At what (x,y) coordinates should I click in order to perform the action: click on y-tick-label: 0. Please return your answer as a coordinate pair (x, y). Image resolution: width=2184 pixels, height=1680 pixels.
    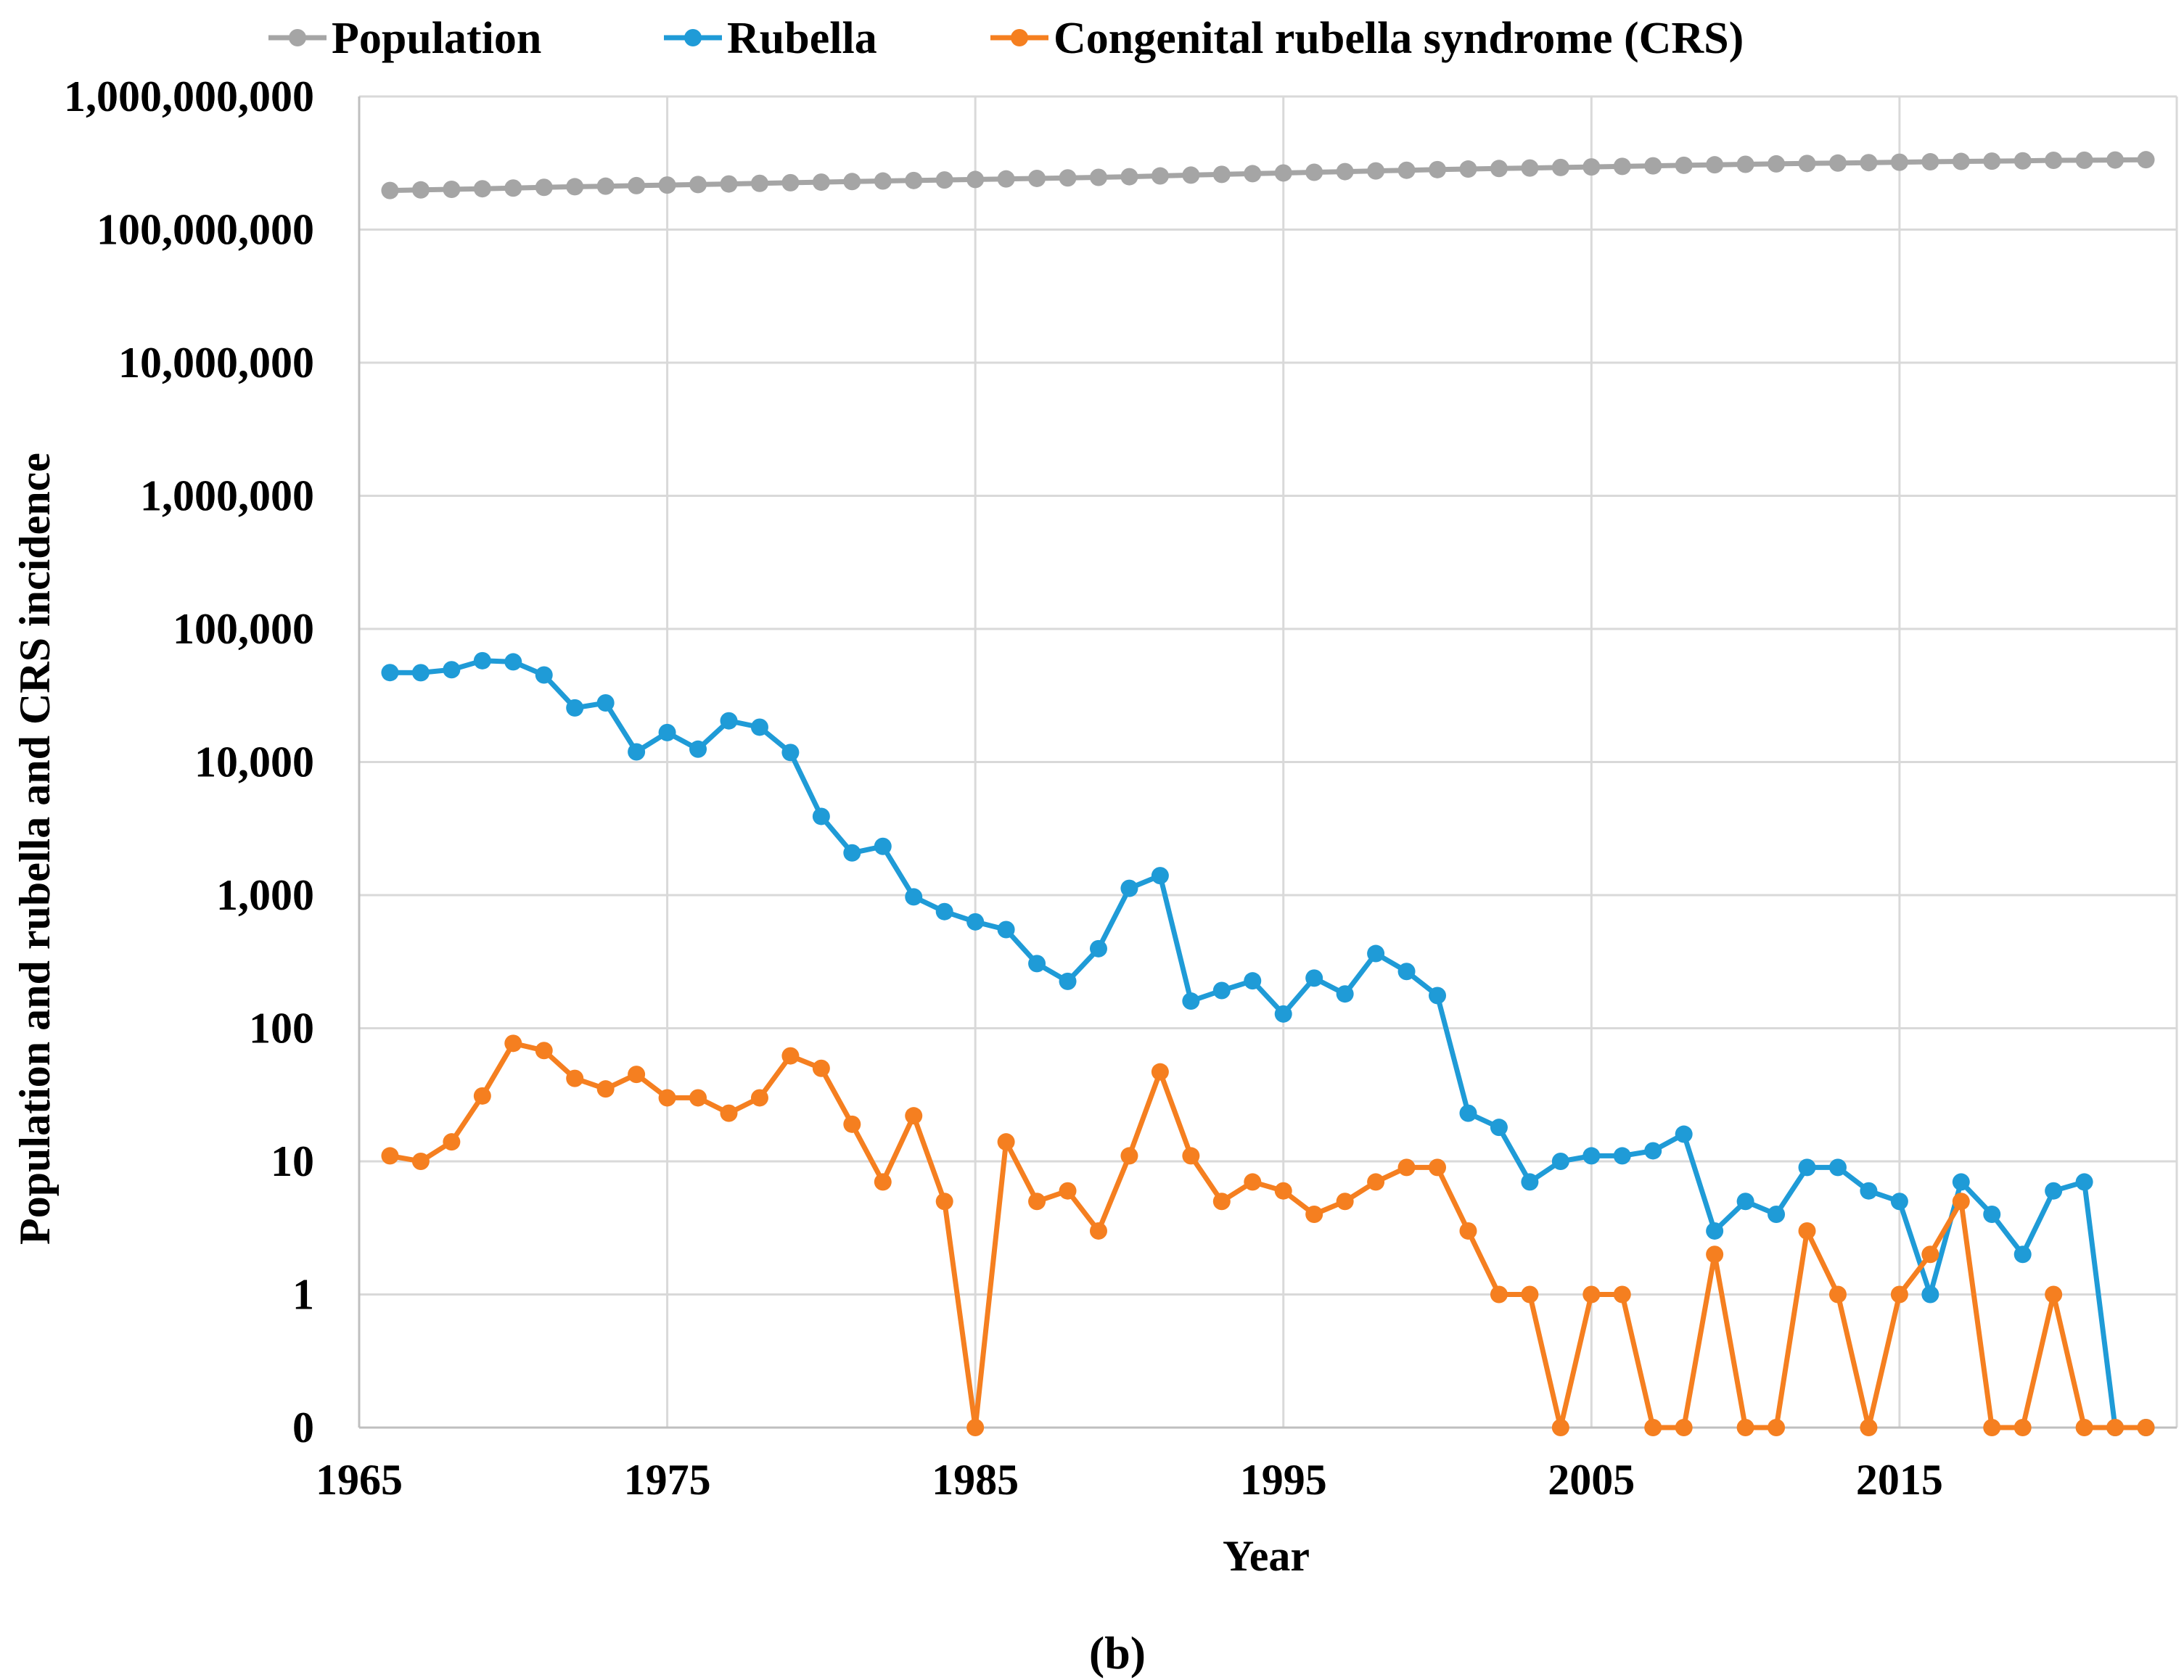
    Looking at the image, I should click on (303, 1428).